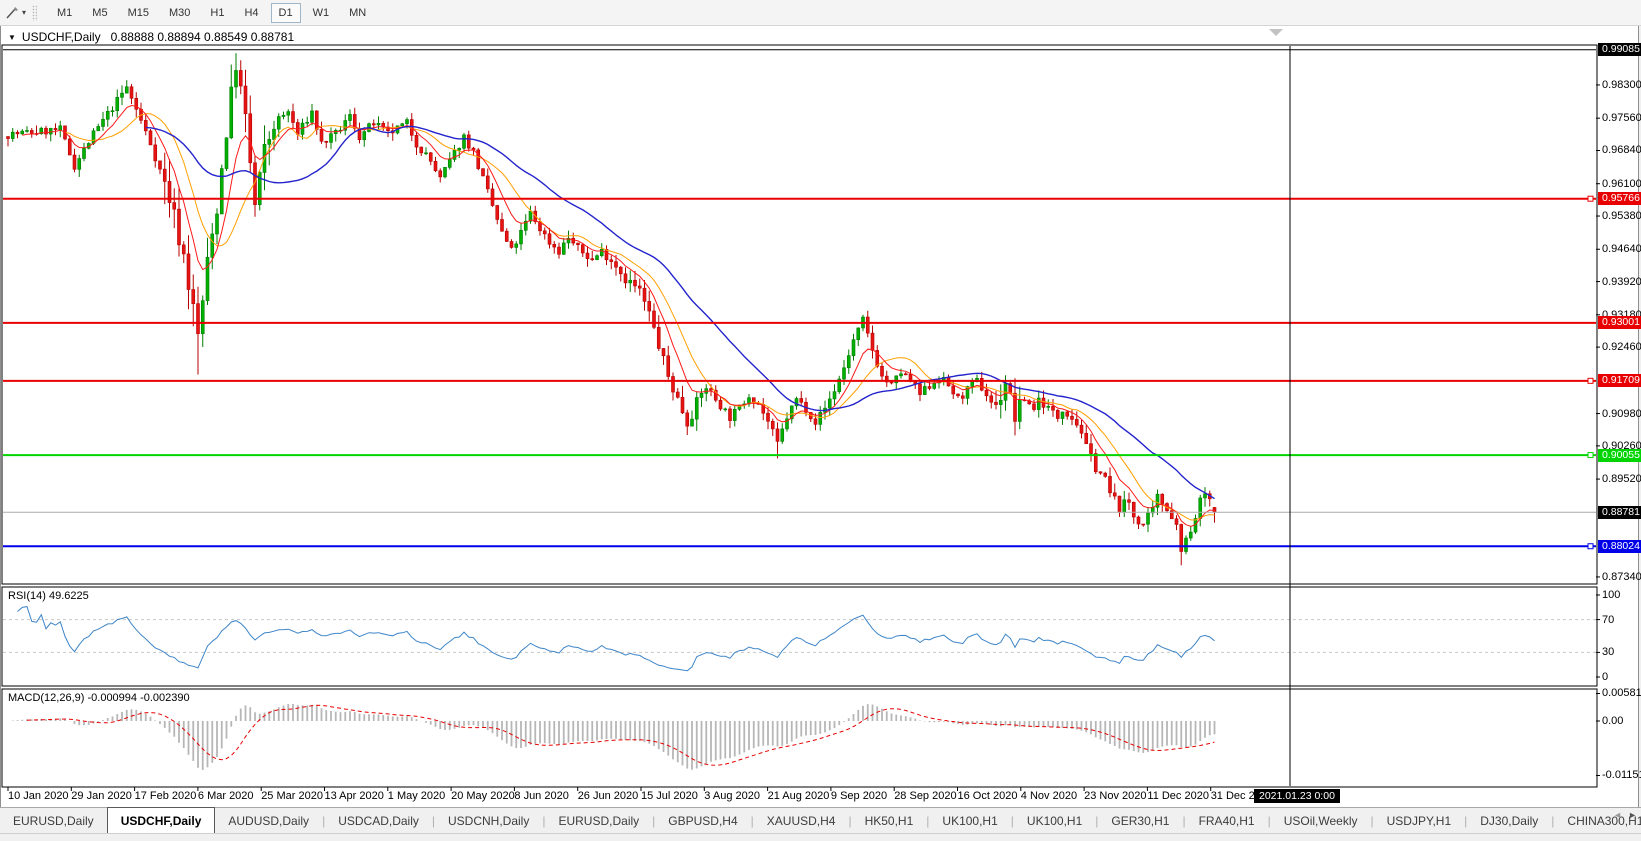 This screenshot has width=1641, height=841. What do you see at coordinates (1276, 32) in the screenshot?
I see `chart-shift-marker` at bounding box center [1276, 32].